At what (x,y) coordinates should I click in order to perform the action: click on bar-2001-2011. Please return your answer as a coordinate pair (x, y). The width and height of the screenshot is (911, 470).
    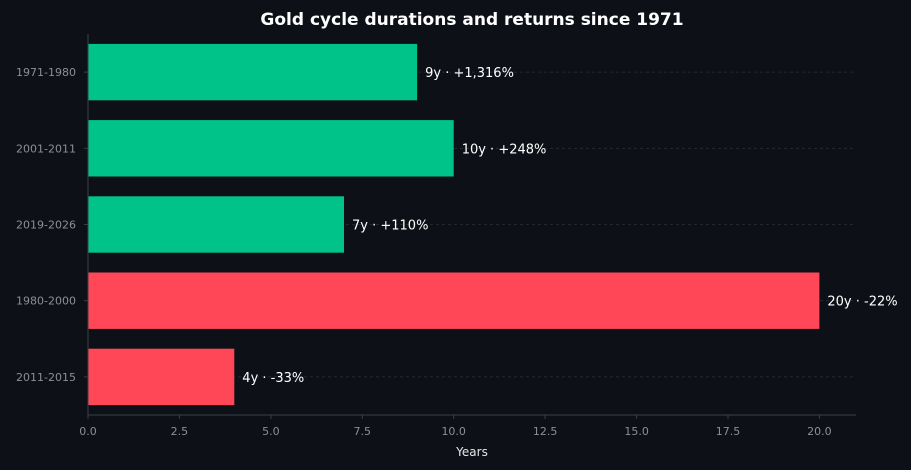
    Looking at the image, I should click on (271, 148).